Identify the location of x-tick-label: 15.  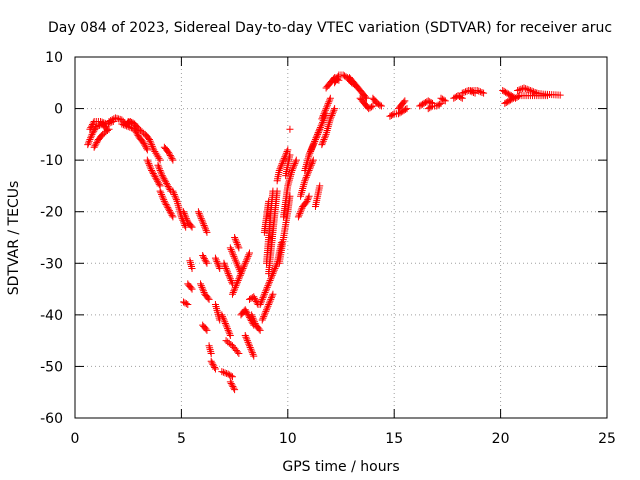
(394, 439).